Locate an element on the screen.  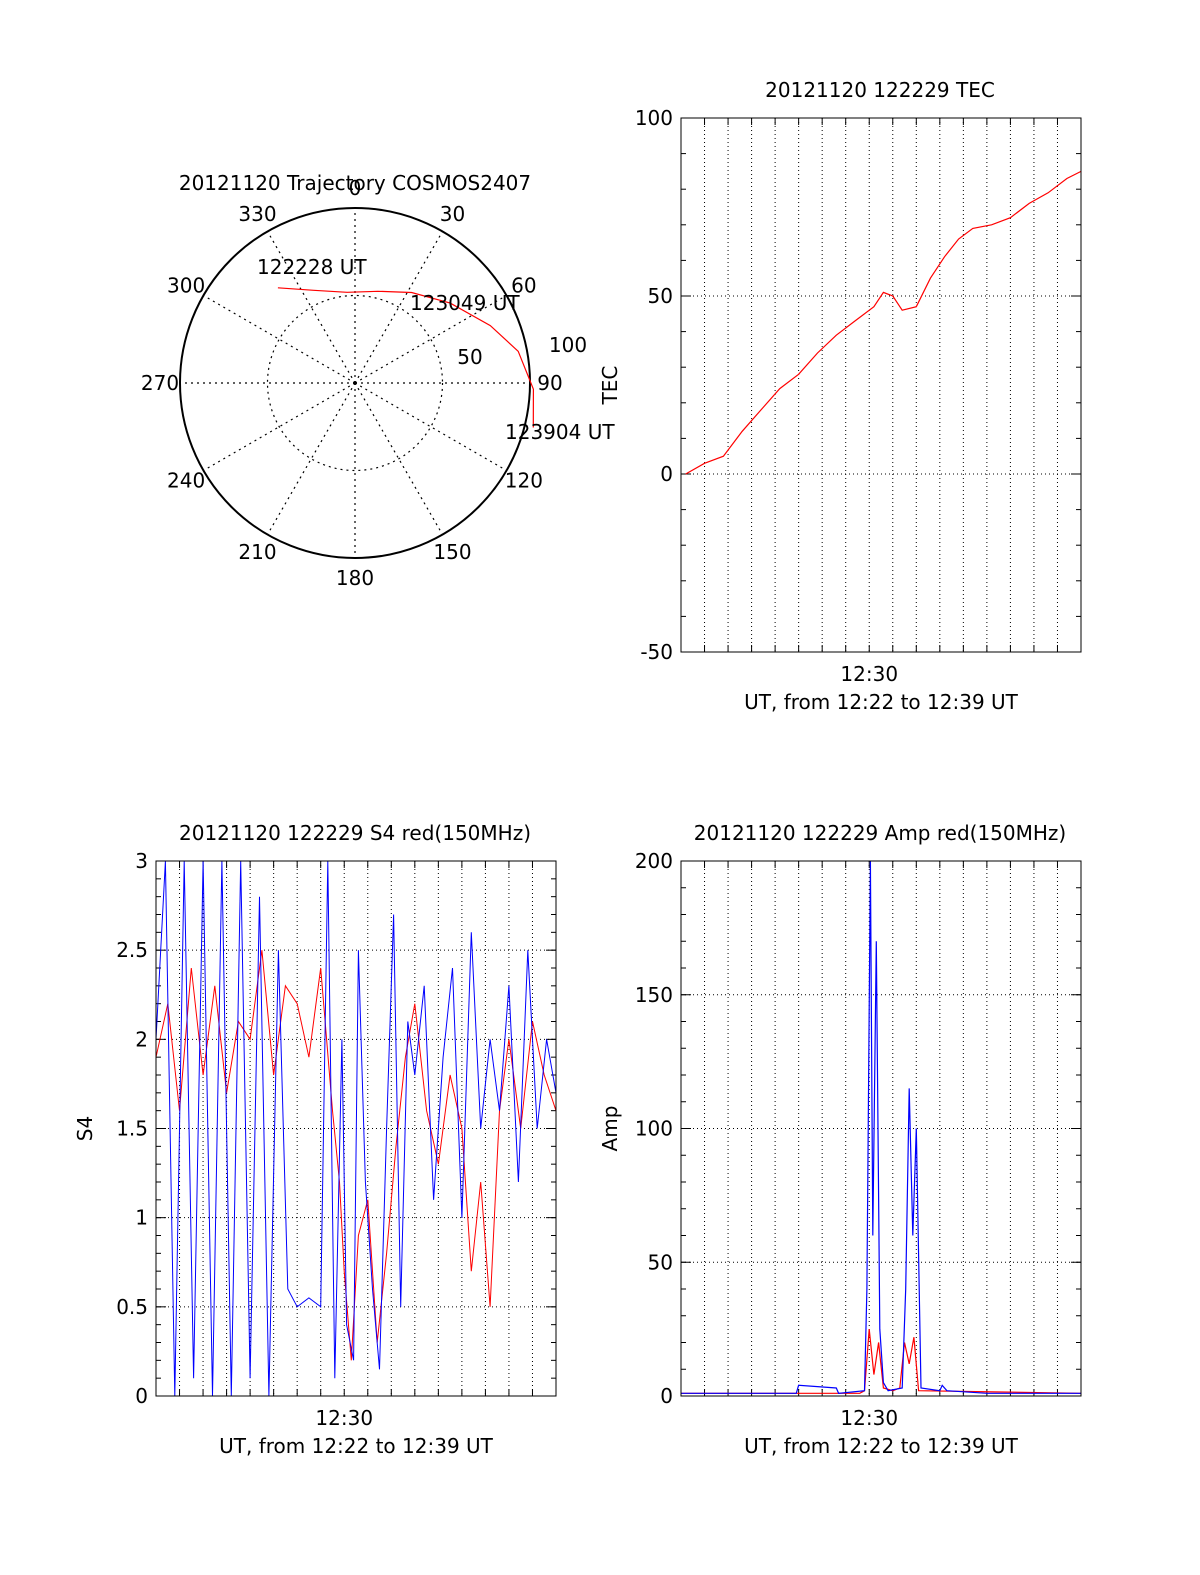
tec-y-axis-label: TEC is located at coordinates (610, 386).